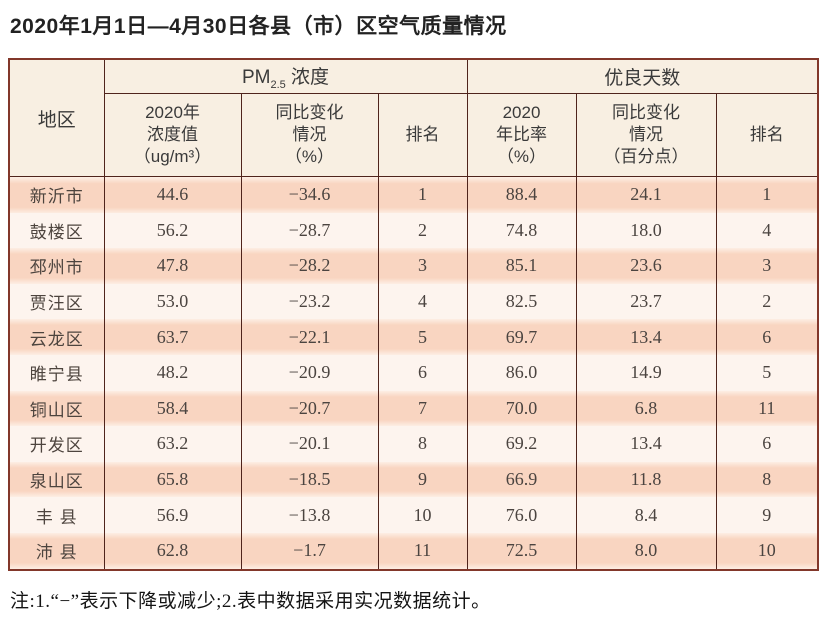 Image resolution: width=825 pixels, height=620 pixels. What do you see at coordinates (767, 266) in the screenshot?
I see `ratio-rank-cell: 3` at bounding box center [767, 266].